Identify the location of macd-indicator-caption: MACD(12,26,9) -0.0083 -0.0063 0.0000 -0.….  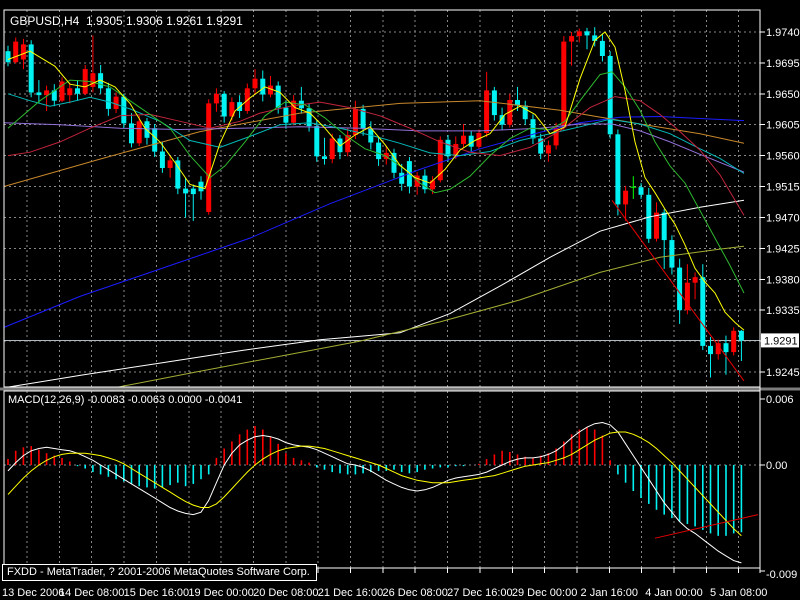
(125, 400).